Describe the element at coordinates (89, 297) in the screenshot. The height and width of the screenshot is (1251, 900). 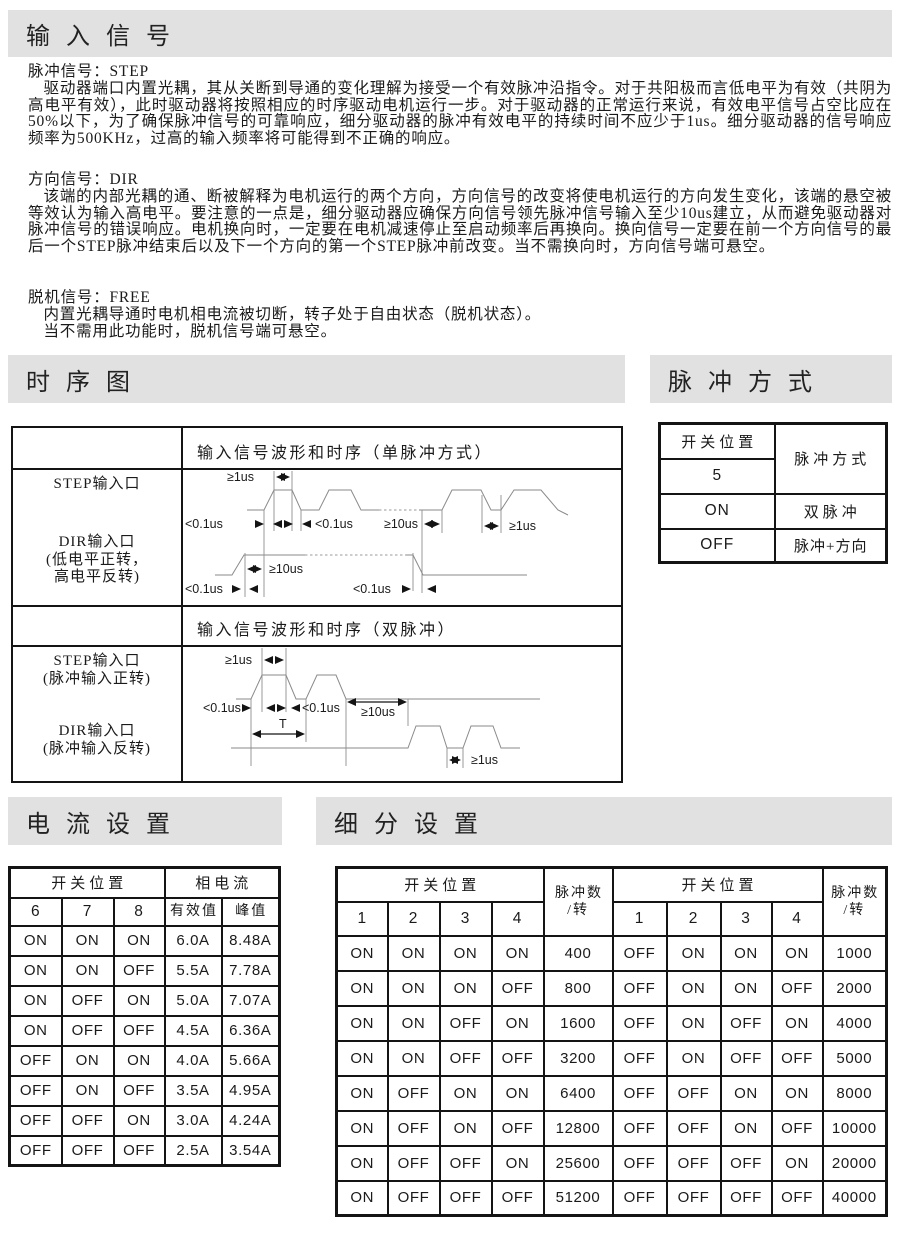
I see `free-signal-title: 脱机信号：FREE` at that location.